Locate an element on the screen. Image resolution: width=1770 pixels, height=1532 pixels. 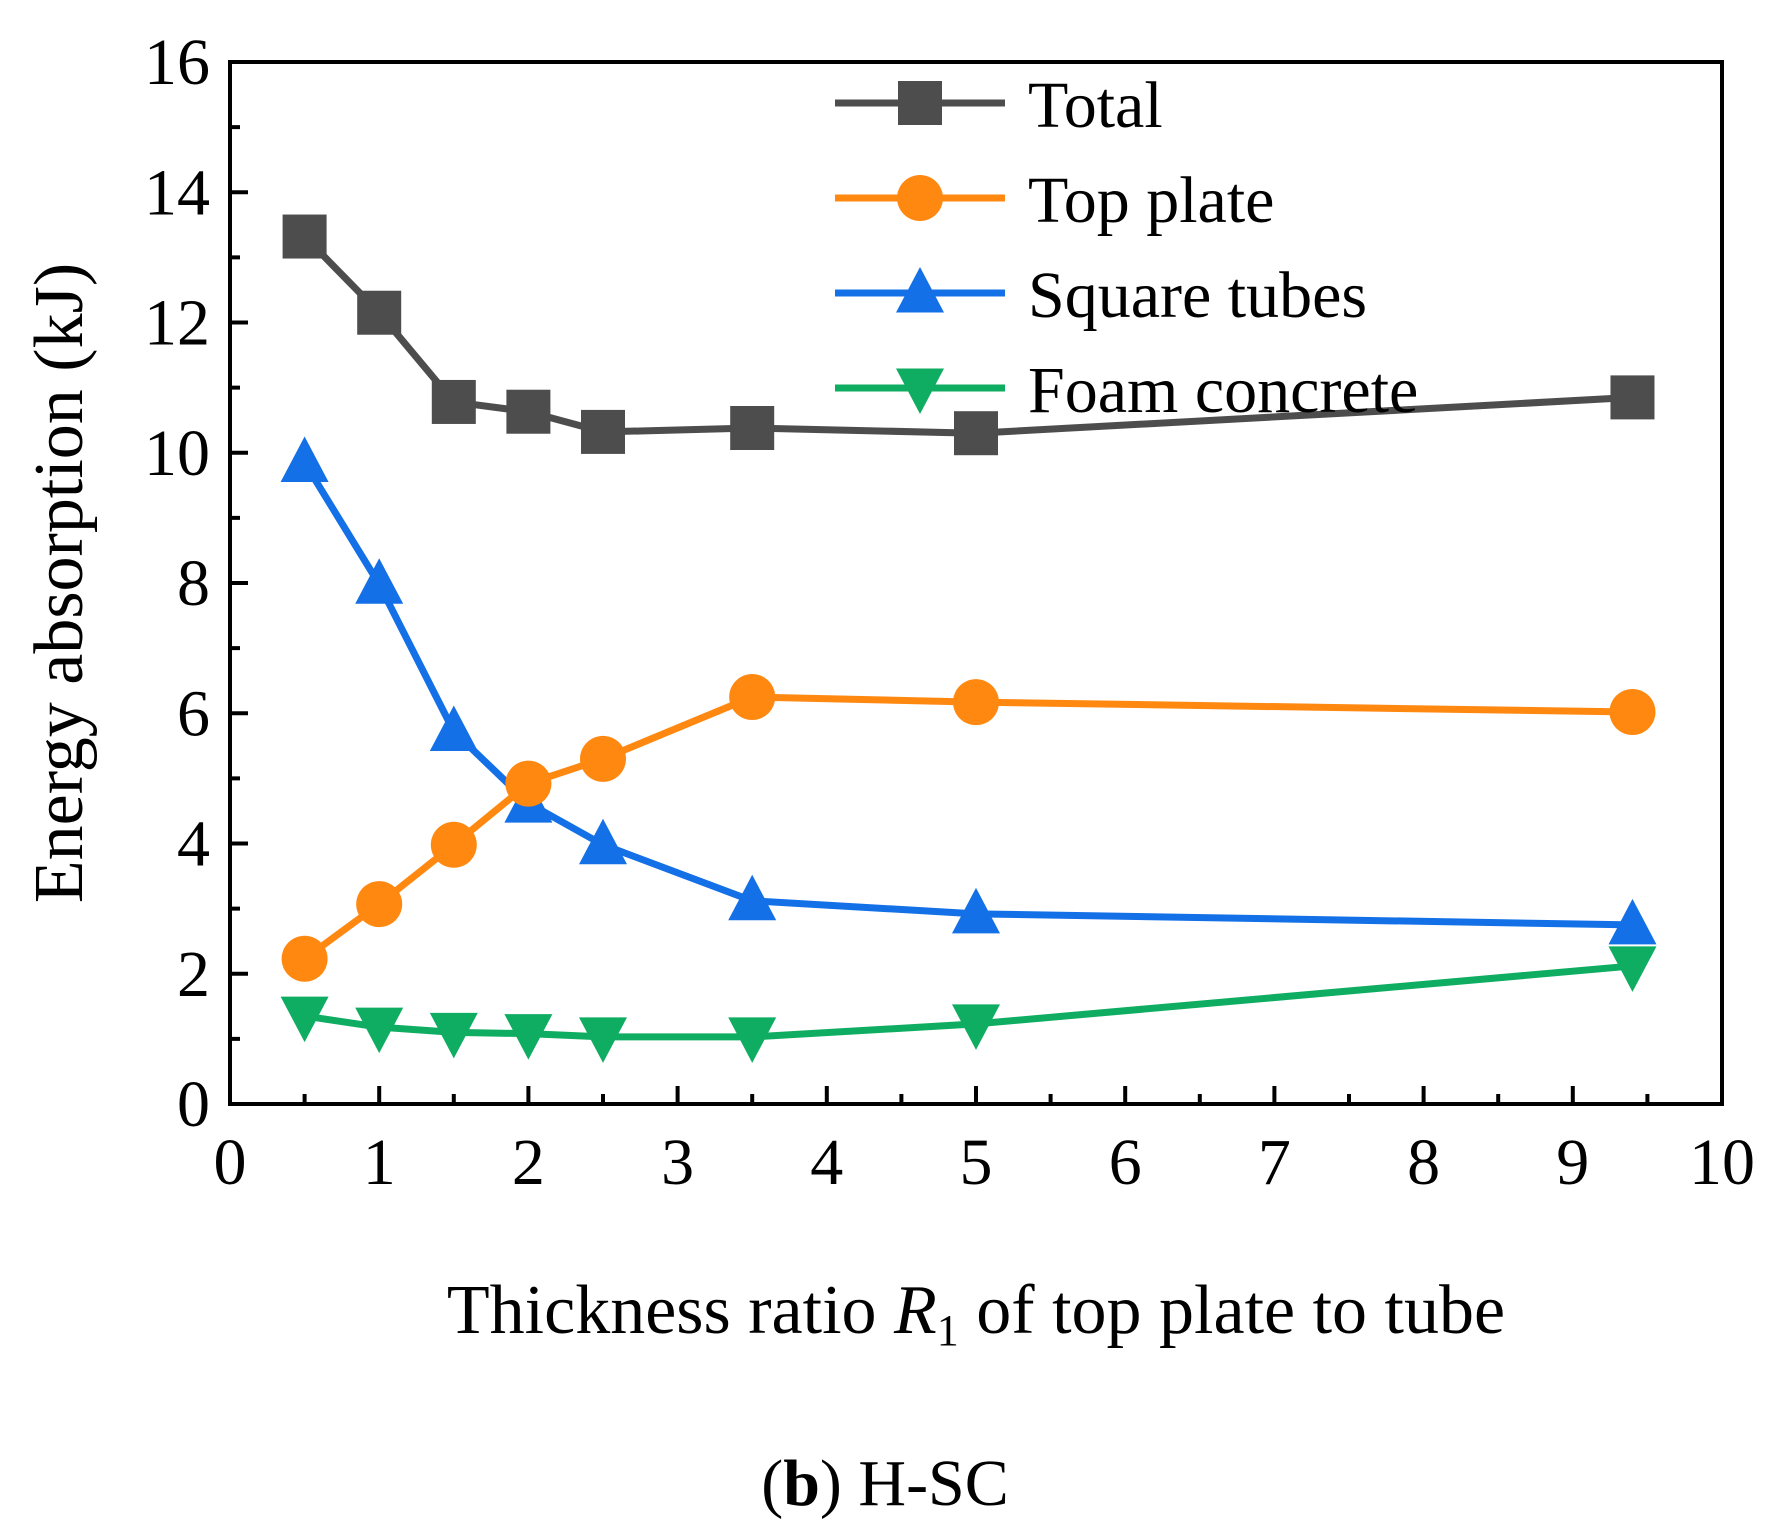
legend-label: Top plate is located at coordinates (1151, 200).